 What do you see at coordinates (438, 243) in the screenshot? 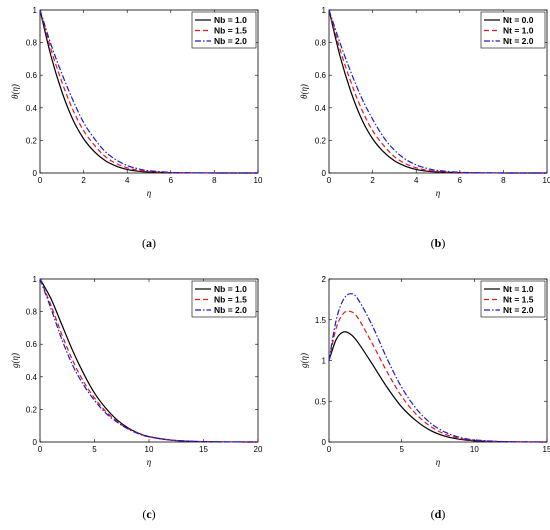
I see `panel-caption: (b)` at bounding box center [438, 243].